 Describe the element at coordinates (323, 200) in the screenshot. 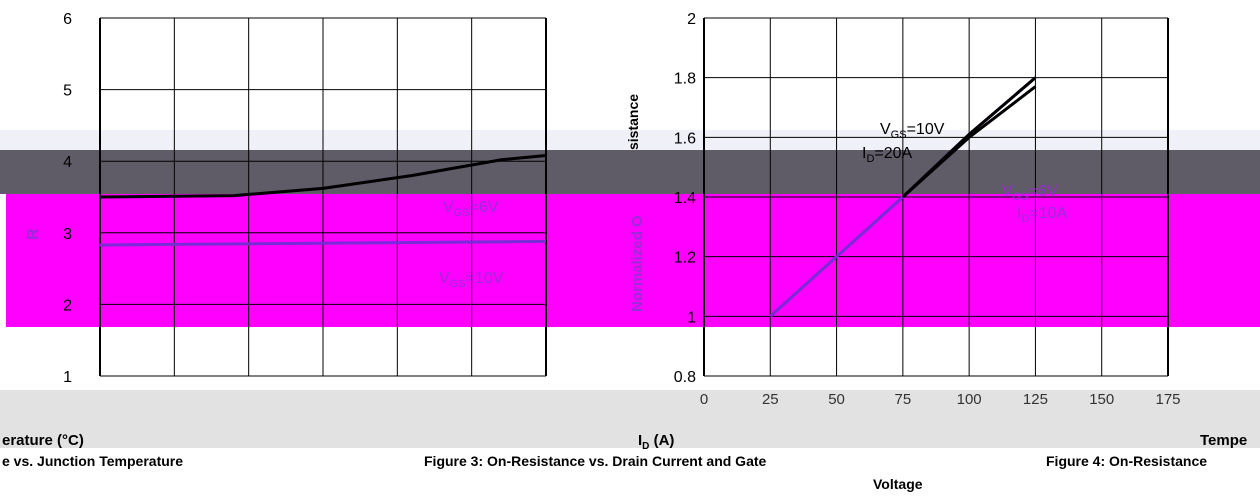

I see `chart-1-series` at that location.